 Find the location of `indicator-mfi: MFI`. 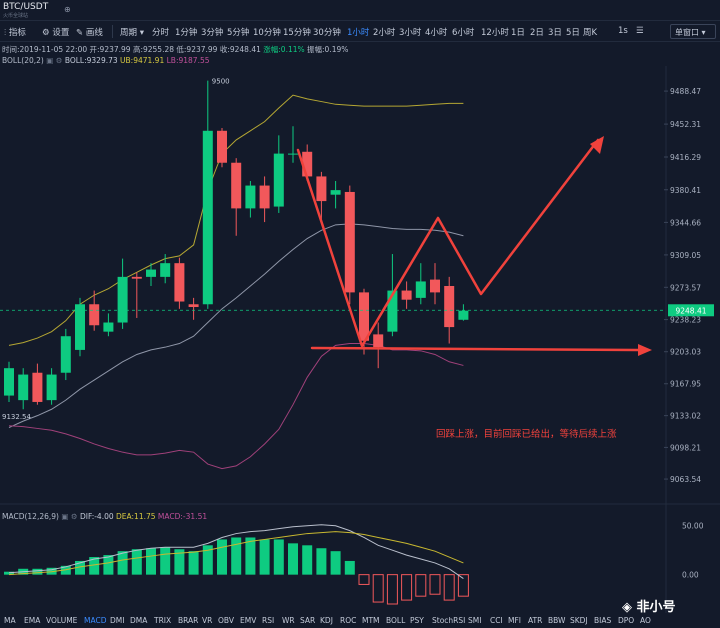

indicator-mfi: MFI is located at coordinates (514, 620).